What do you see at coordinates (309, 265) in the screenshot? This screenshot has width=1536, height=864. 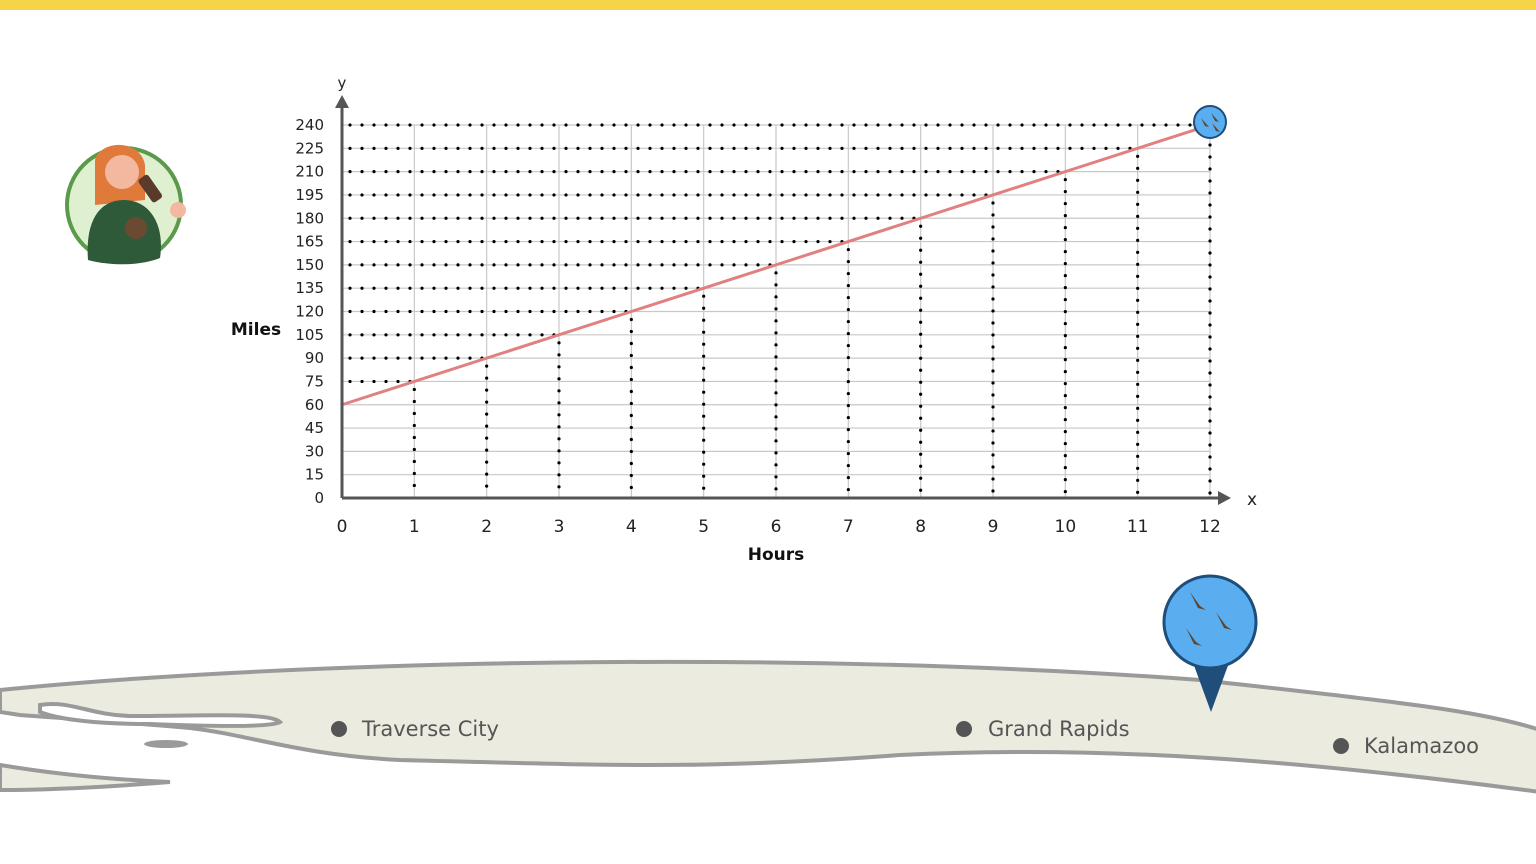 I see `y-tick-label: 150` at bounding box center [309, 265].